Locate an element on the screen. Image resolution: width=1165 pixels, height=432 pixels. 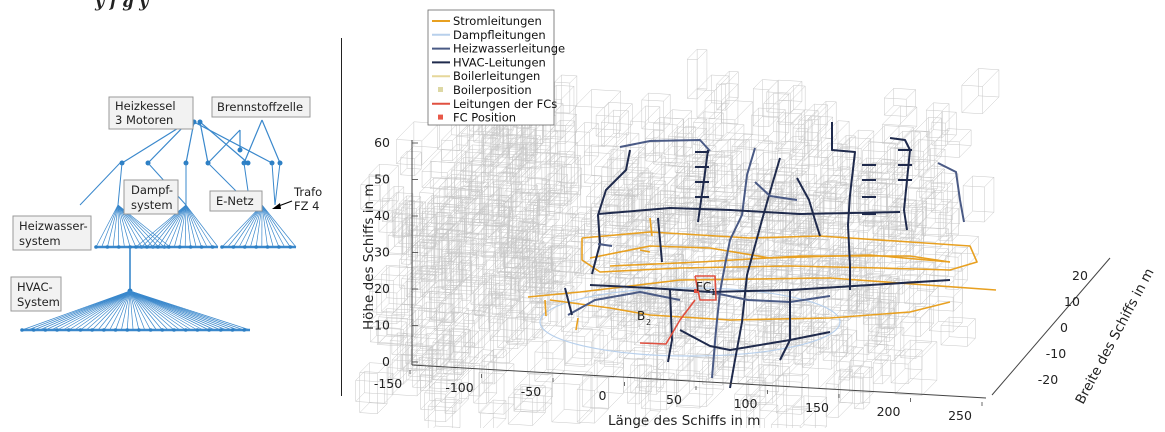
z-axis-label: Höhe des Schiffs in m is located at coordinates (369, 257).